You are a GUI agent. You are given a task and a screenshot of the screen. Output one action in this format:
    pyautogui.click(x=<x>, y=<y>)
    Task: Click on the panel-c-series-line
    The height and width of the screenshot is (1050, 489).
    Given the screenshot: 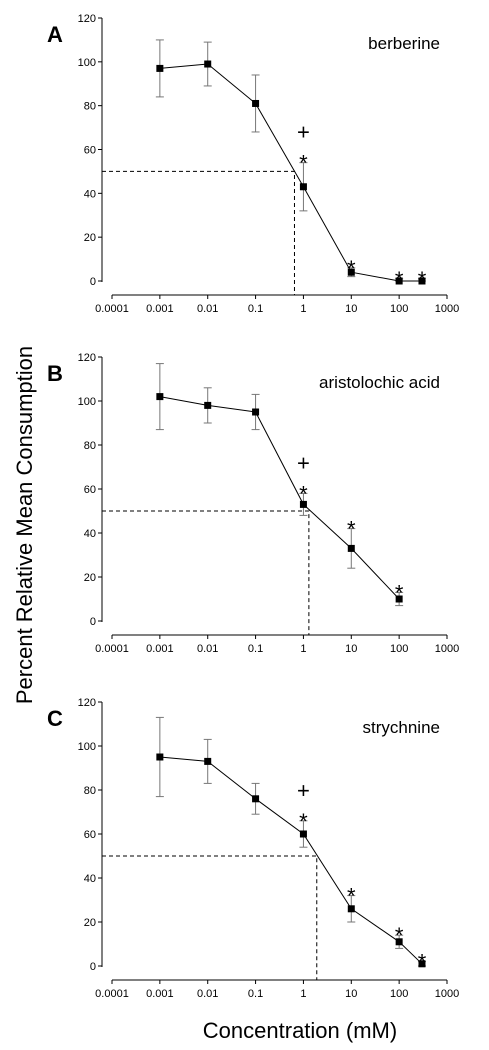 What is the action you would take?
    pyautogui.click(x=291, y=860)
    